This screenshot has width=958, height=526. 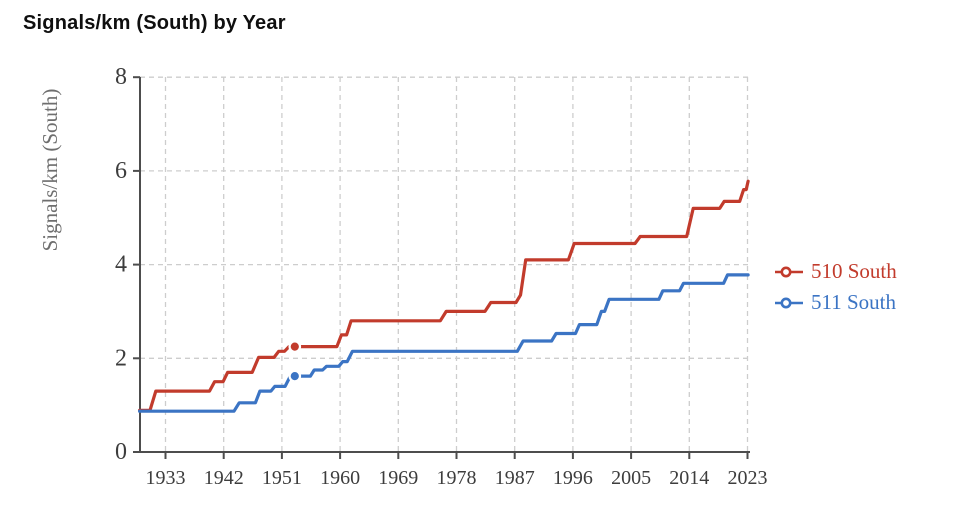 I want to click on legend-marker-511-south, so click(x=789, y=302).